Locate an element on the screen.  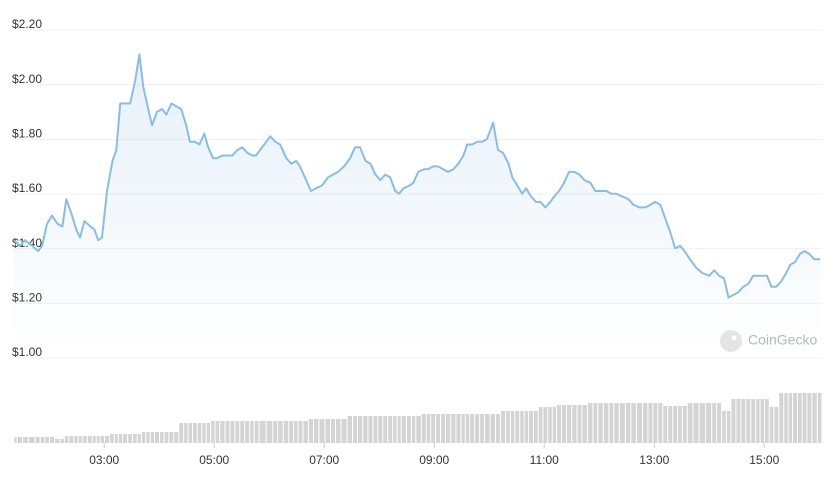
x-tick-label: 13:00 is located at coordinates (654, 460).